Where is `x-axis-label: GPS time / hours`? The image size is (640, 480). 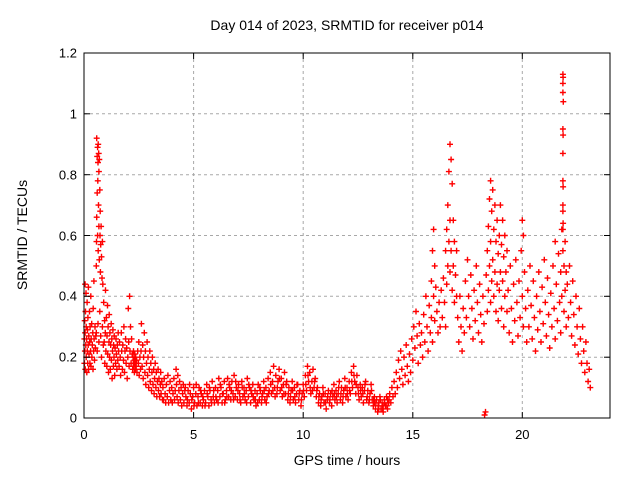
x-axis-label: GPS time / hours is located at coordinates (347, 460).